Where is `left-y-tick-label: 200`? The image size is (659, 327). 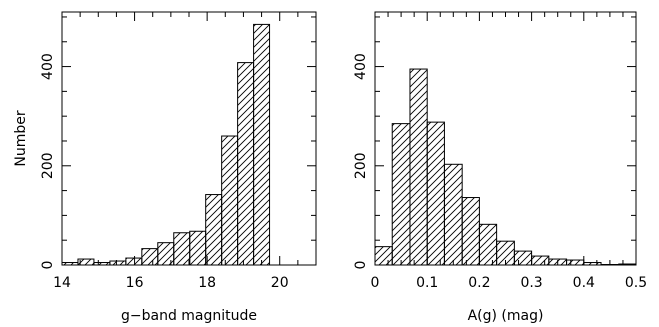
left-y-tick-label: 200 is located at coordinates (48, 165).